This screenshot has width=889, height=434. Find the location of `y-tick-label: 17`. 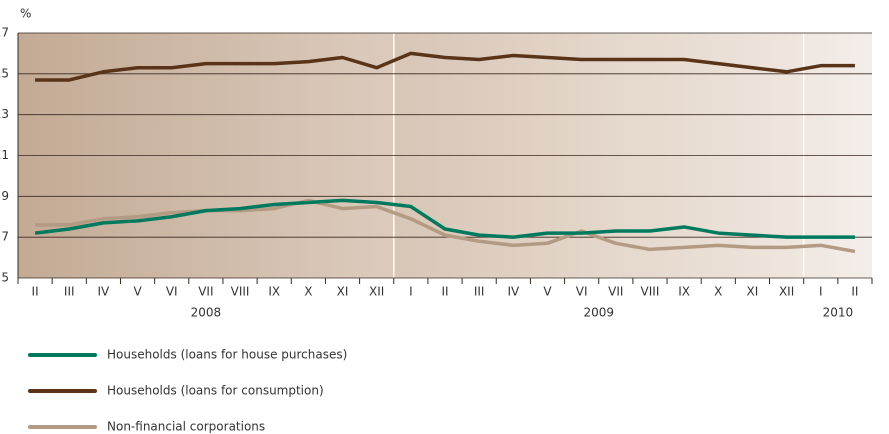

y-tick-label: 17 is located at coordinates (4, 33).